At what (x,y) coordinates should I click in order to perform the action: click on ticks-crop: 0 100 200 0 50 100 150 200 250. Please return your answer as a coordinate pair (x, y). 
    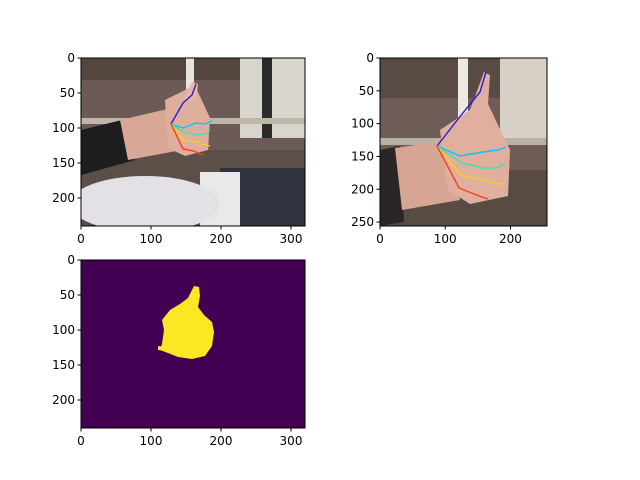
    Looking at the image, I should click on (436, 148).